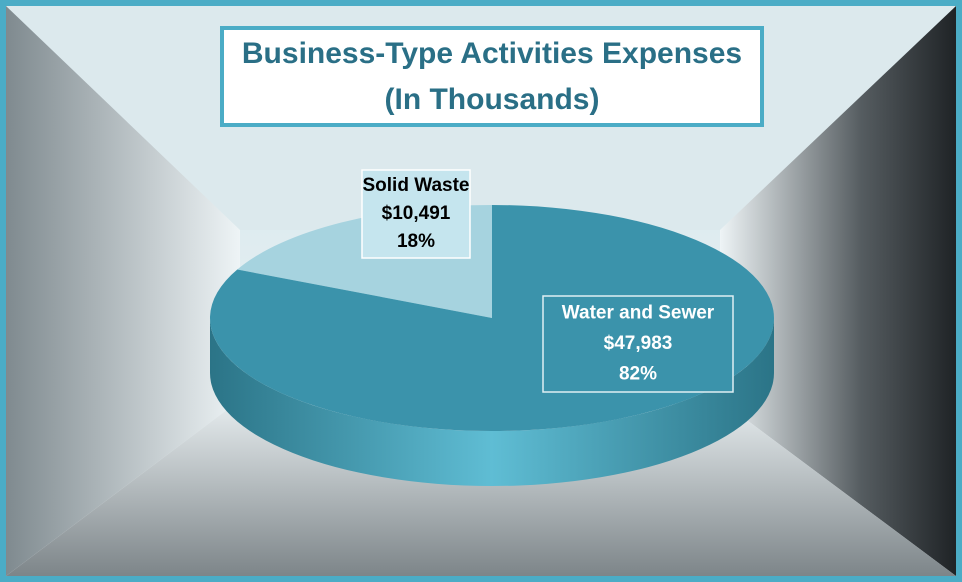 The height and width of the screenshot is (582, 962). What do you see at coordinates (416, 185) in the screenshot?
I see `slice-label: Solid Waste` at bounding box center [416, 185].